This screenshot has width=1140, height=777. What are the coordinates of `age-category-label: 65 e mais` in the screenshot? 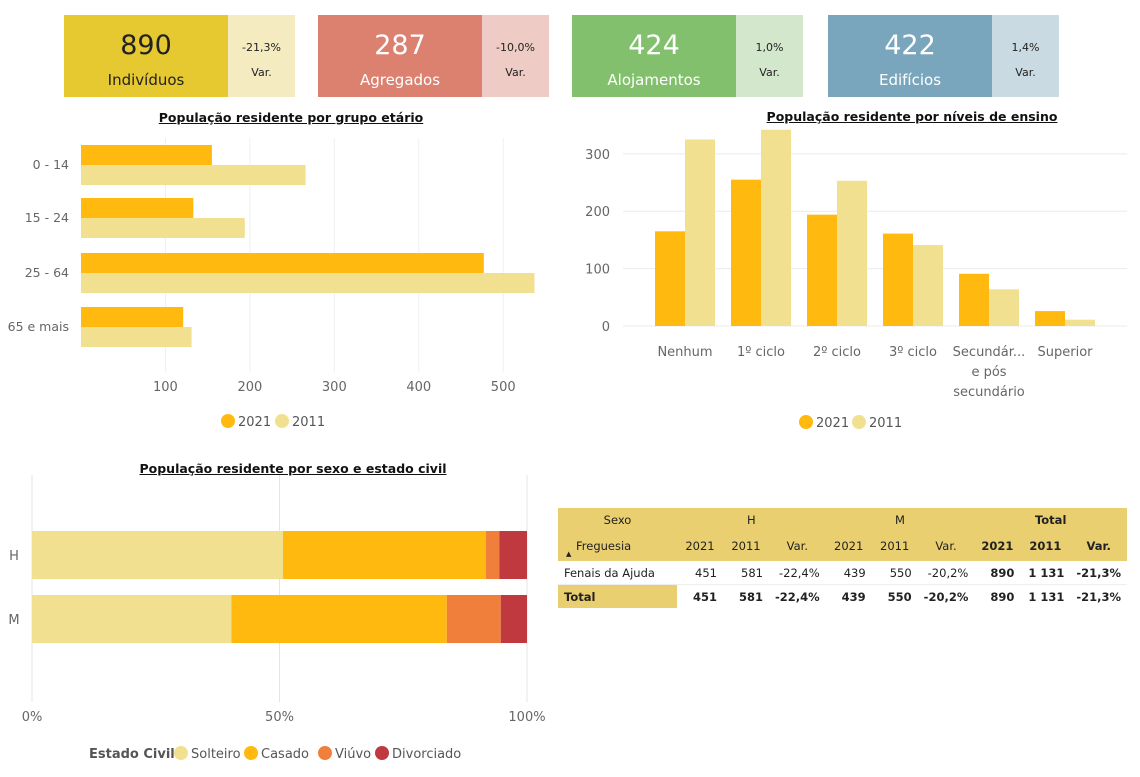 It's located at (38, 326).